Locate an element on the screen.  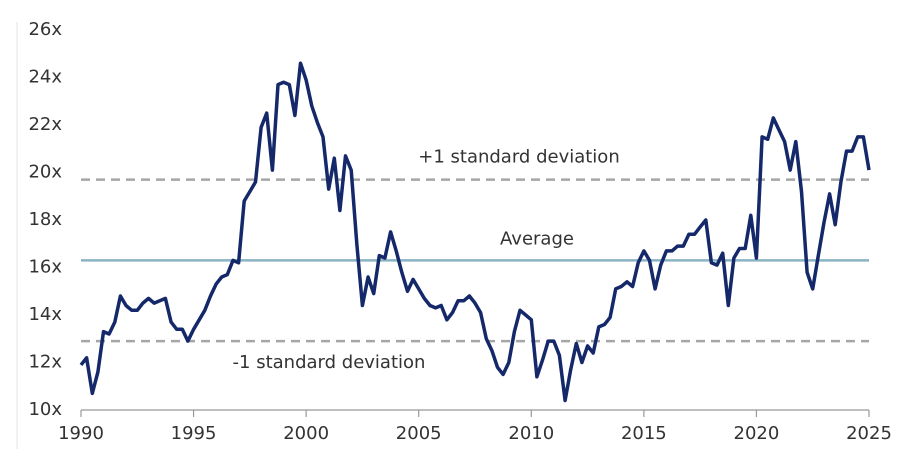
y-tick-label: 24x is located at coordinates (45, 77).